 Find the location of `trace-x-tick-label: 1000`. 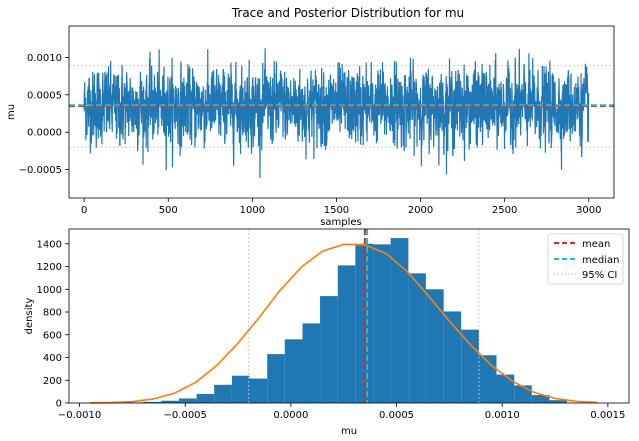

trace-x-tick-label: 1000 is located at coordinates (252, 210).